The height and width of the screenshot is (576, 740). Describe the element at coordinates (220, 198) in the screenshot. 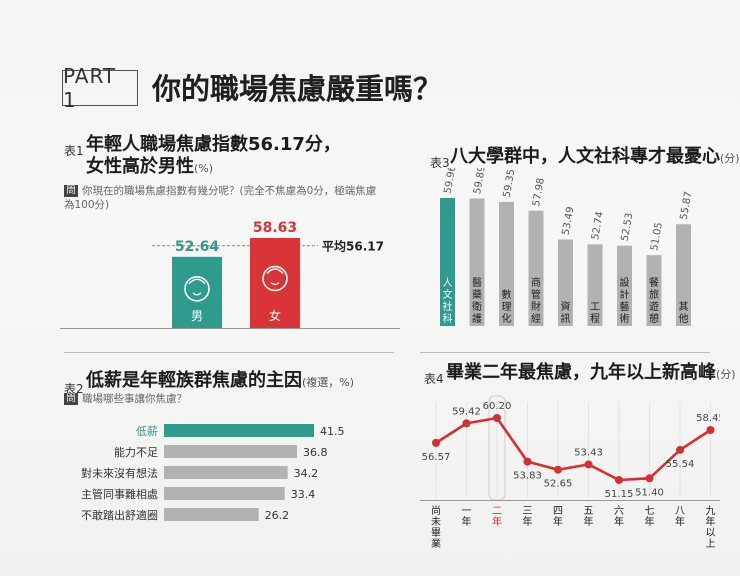

I see `chart1-question-text: 你現在的職場焦慮指數有幾分呢？(完全不焦慮為0分，極端焦慮為100分)` at that location.